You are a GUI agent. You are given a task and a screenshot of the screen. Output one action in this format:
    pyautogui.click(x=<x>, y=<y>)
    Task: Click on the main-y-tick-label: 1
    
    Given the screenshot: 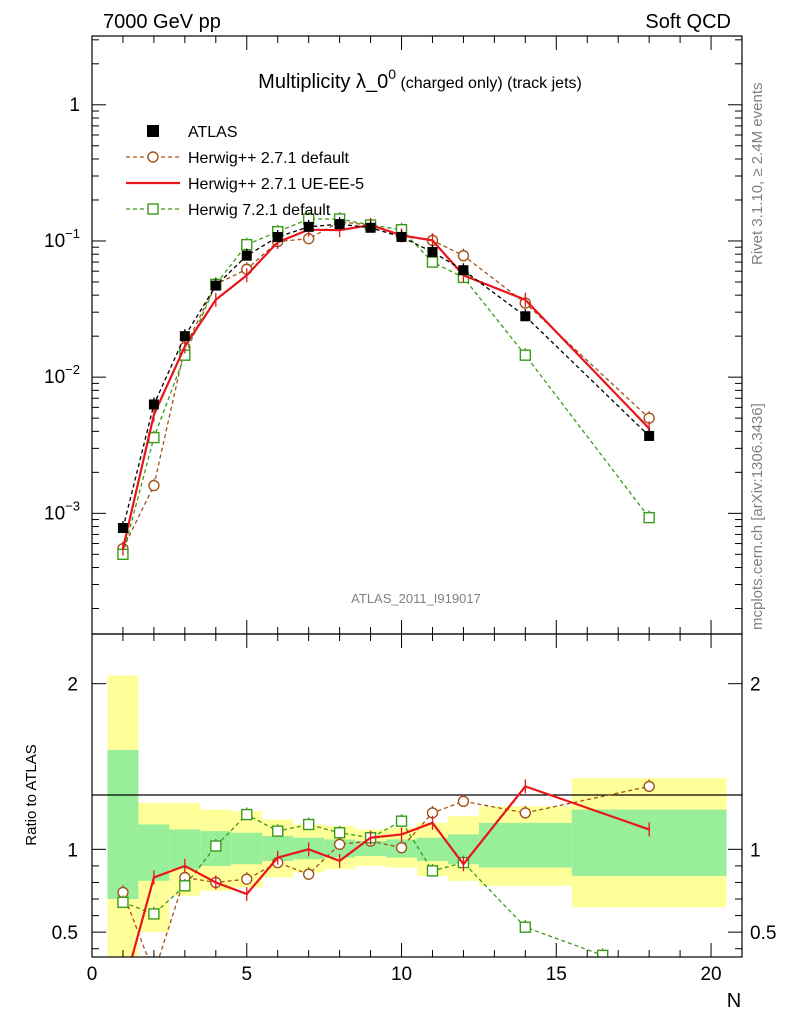 What is the action you would take?
    pyautogui.click(x=74, y=105)
    